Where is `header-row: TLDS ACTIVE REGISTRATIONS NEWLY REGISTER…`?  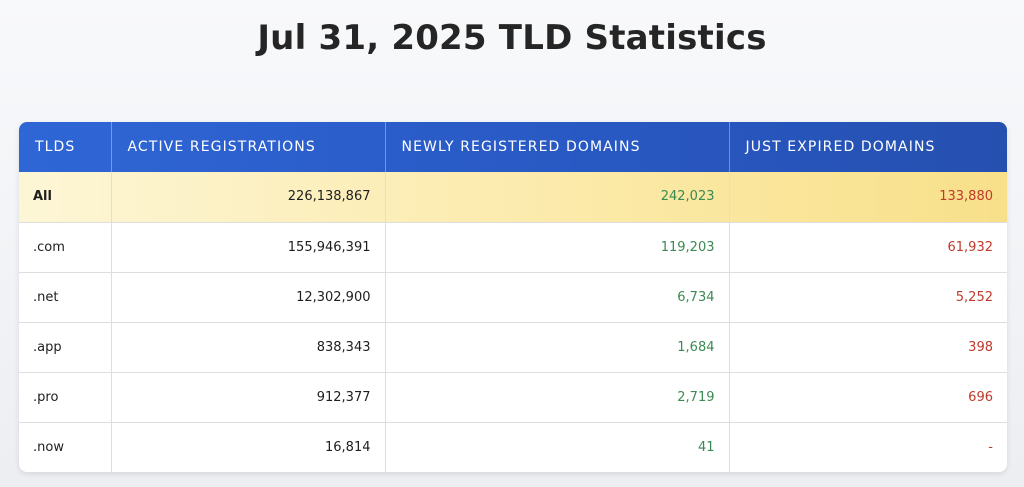
header-row: TLDS ACTIVE REGISTRATIONS NEWLY REGISTER… is located at coordinates (513, 147).